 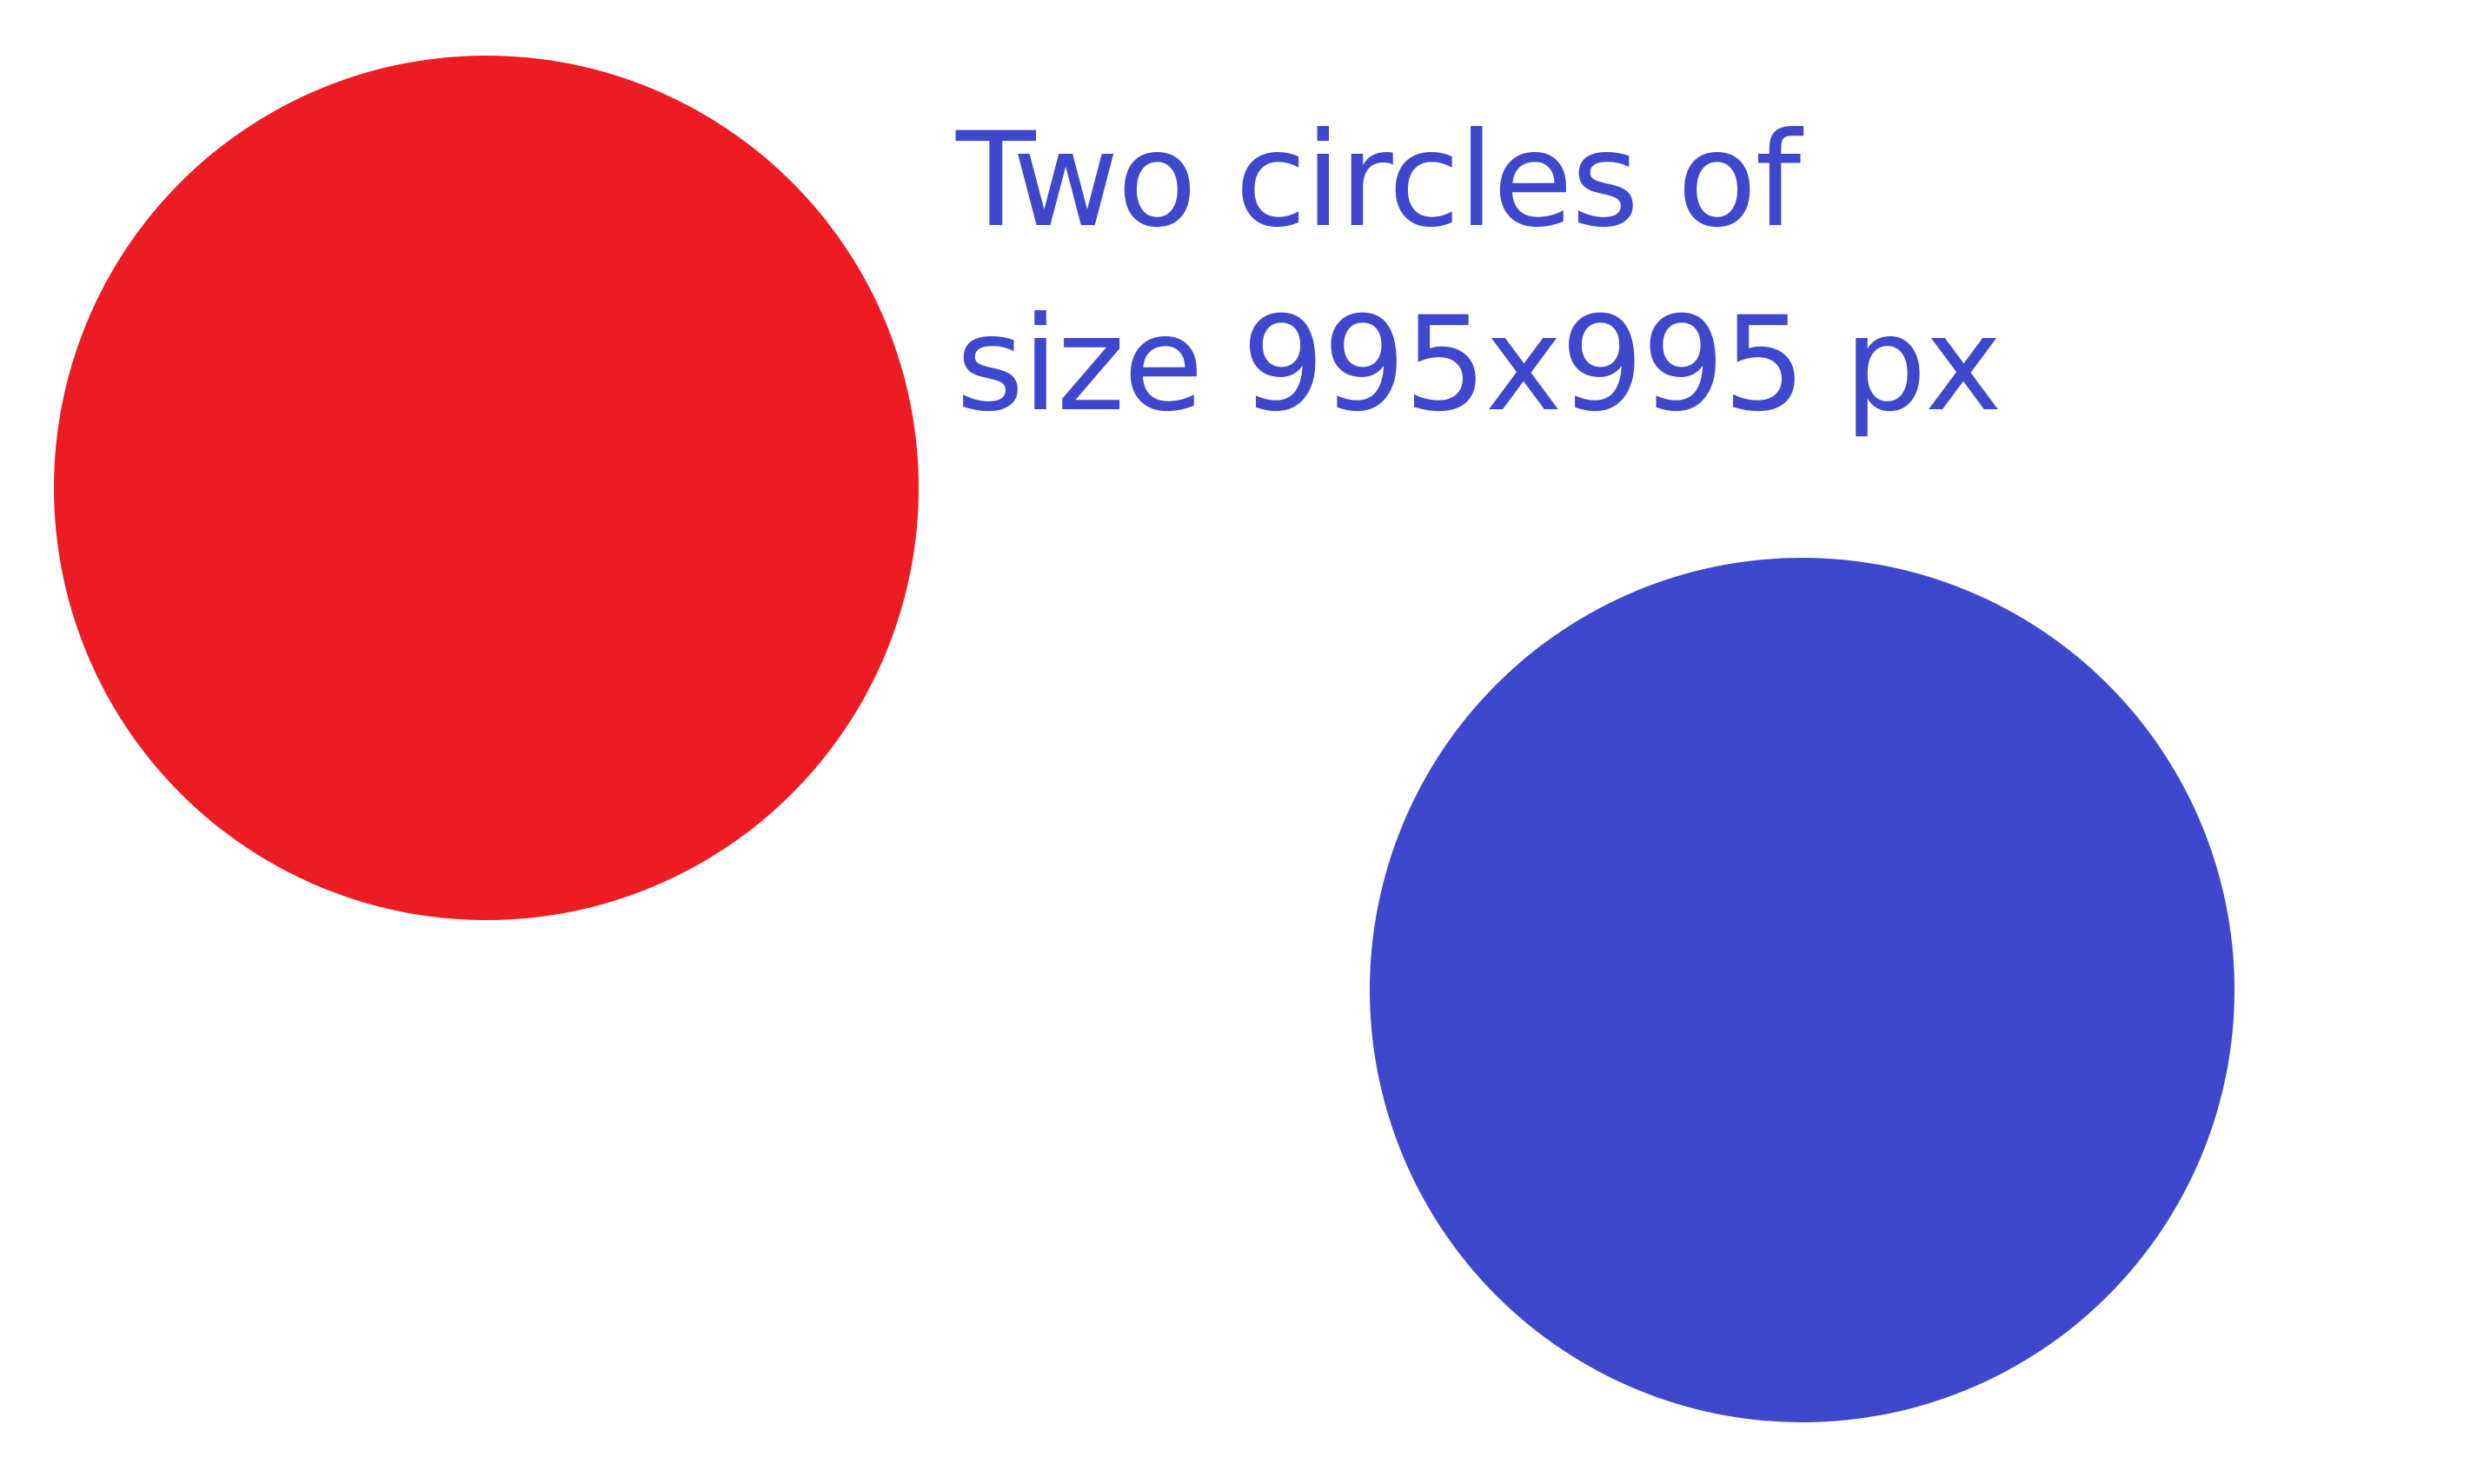 I want to click on caption-line-1: Two circles of, so click(x=1378, y=180).